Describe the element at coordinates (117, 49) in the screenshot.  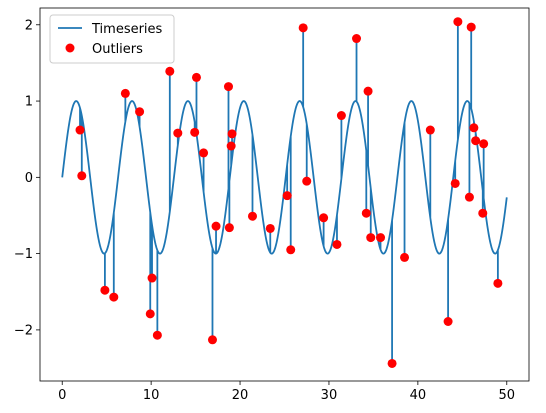
I see `legend-label-outliers: Outliers` at that location.